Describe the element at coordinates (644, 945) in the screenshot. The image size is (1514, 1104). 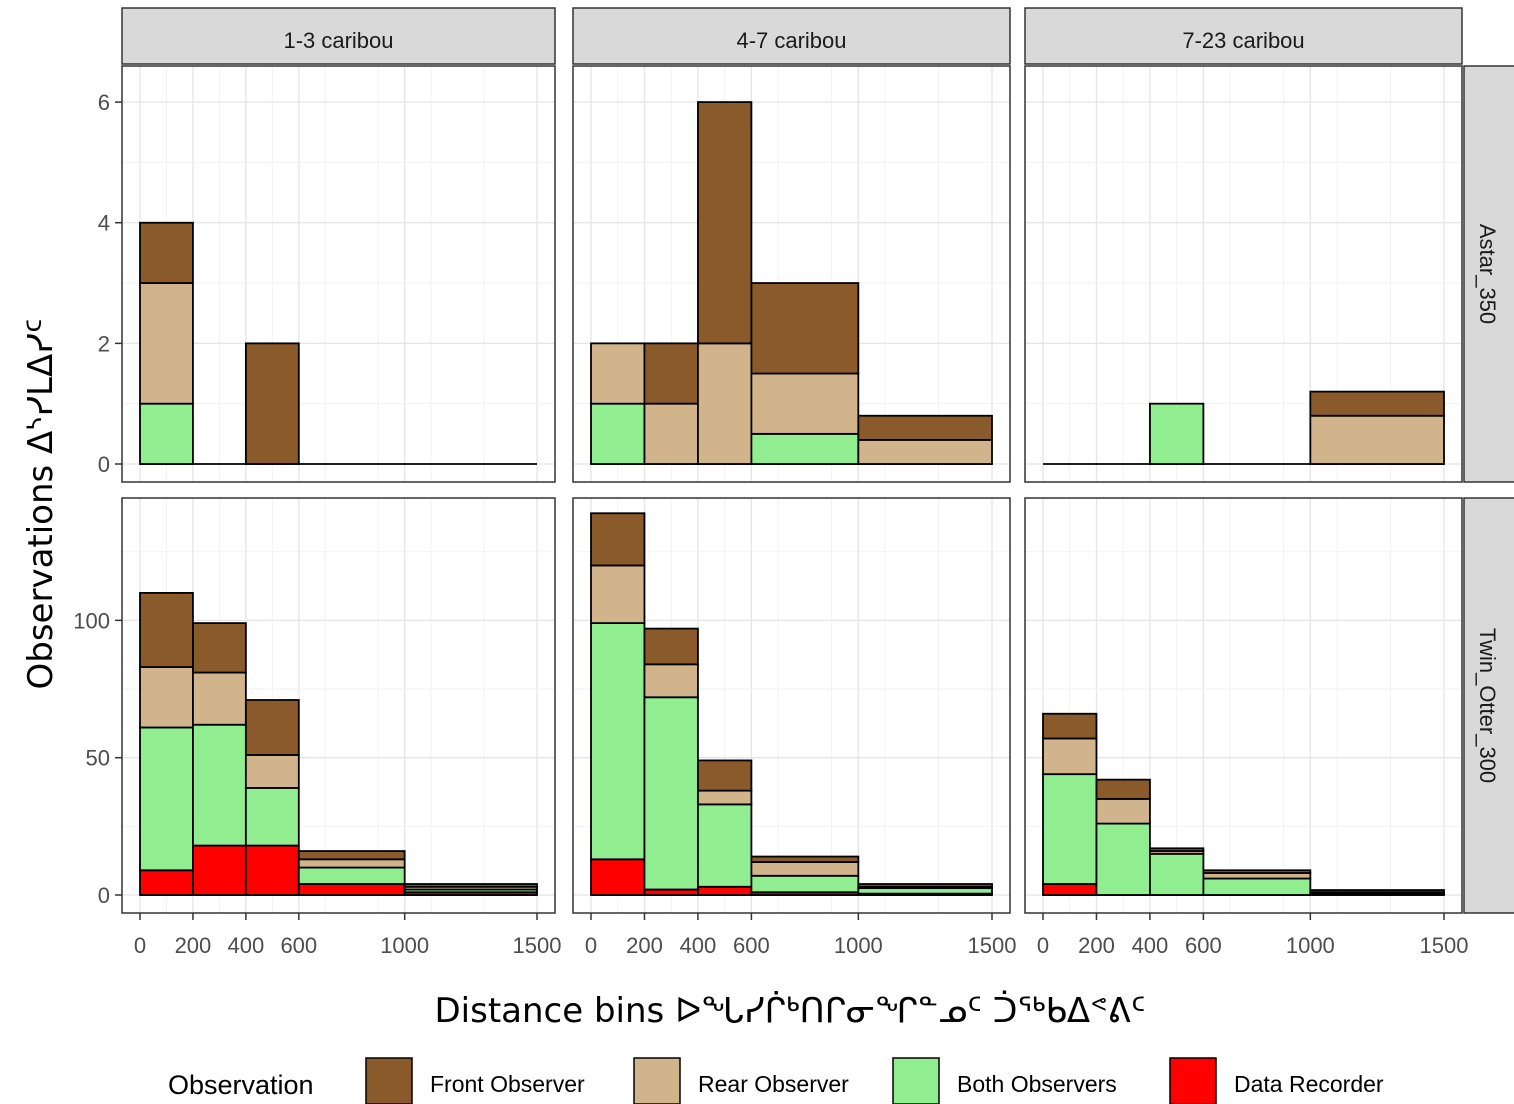
I see `x-tick-label: 200` at that location.